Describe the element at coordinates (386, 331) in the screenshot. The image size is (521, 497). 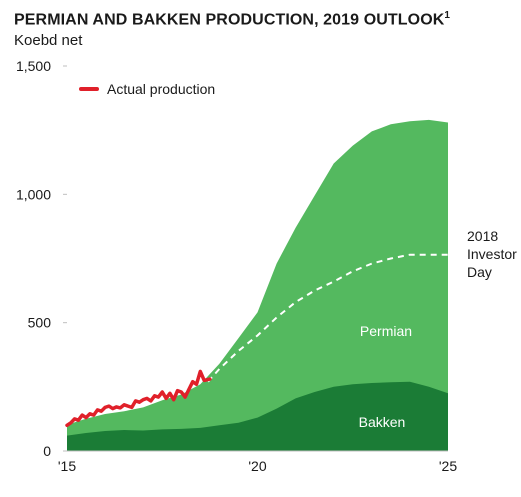
I see `permian-label: Permian` at that location.